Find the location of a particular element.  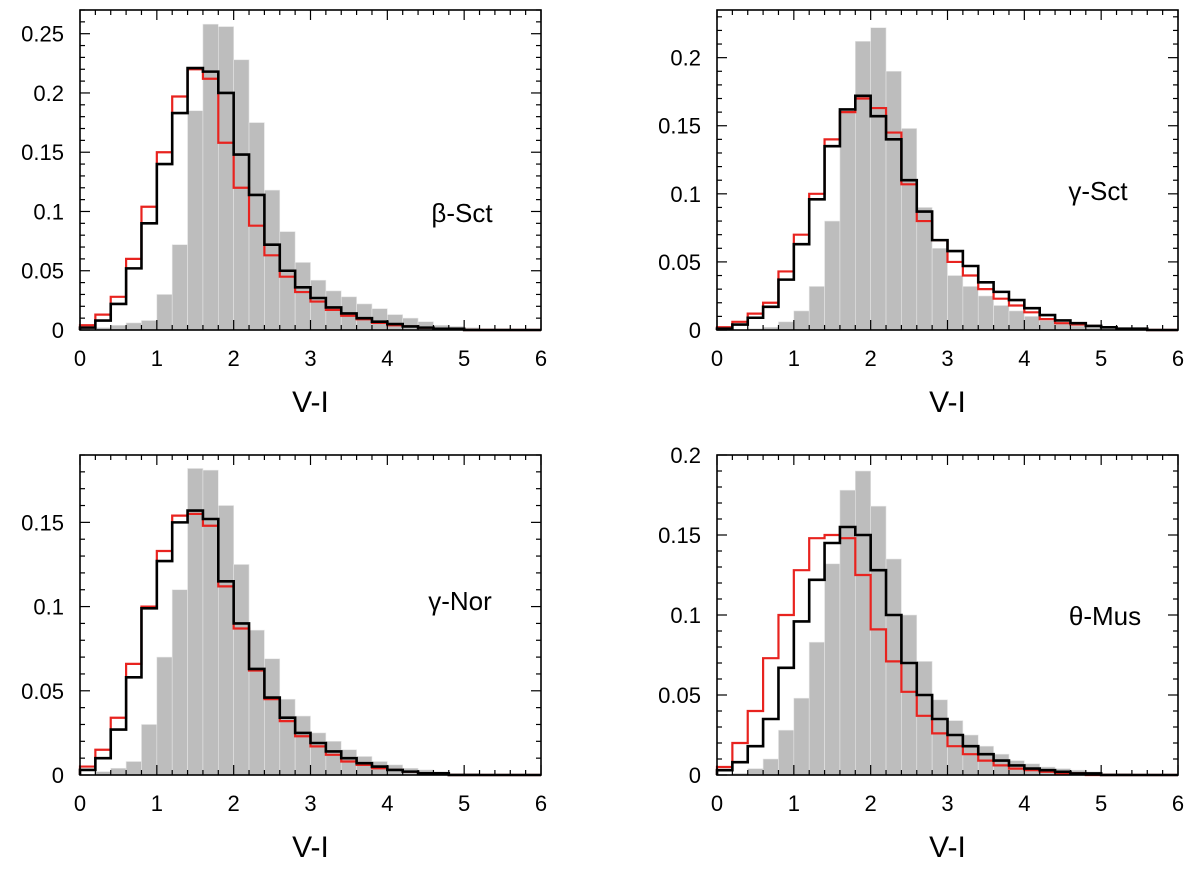

panel-label: β-Sct is located at coordinates (462, 213).